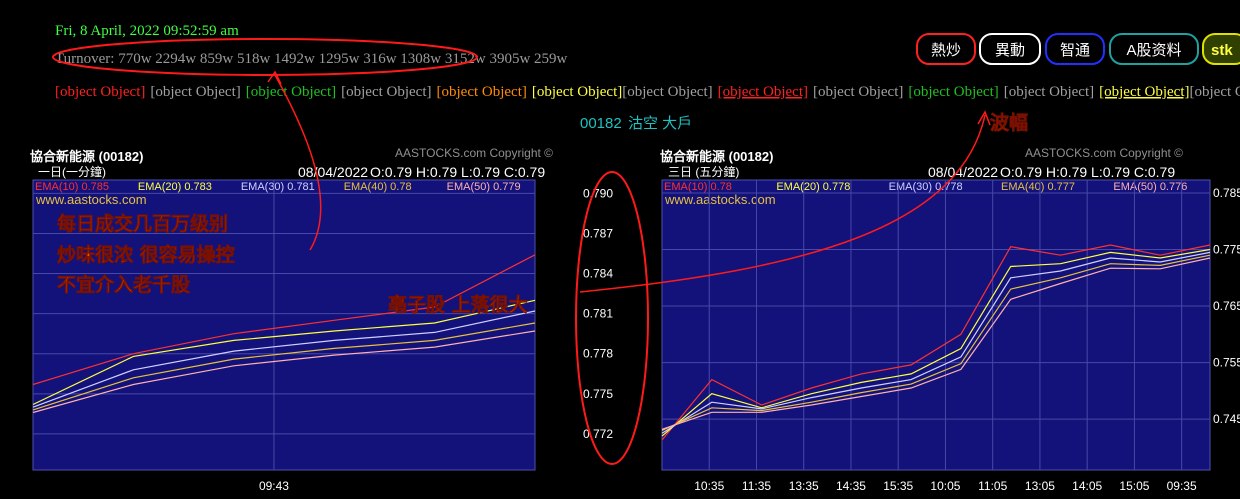 This screenshot has height=499, width=1240. Describe the element at coordinates (1226, 306) in the screenshot. I see `y-tick-label: 0.765` at that location.